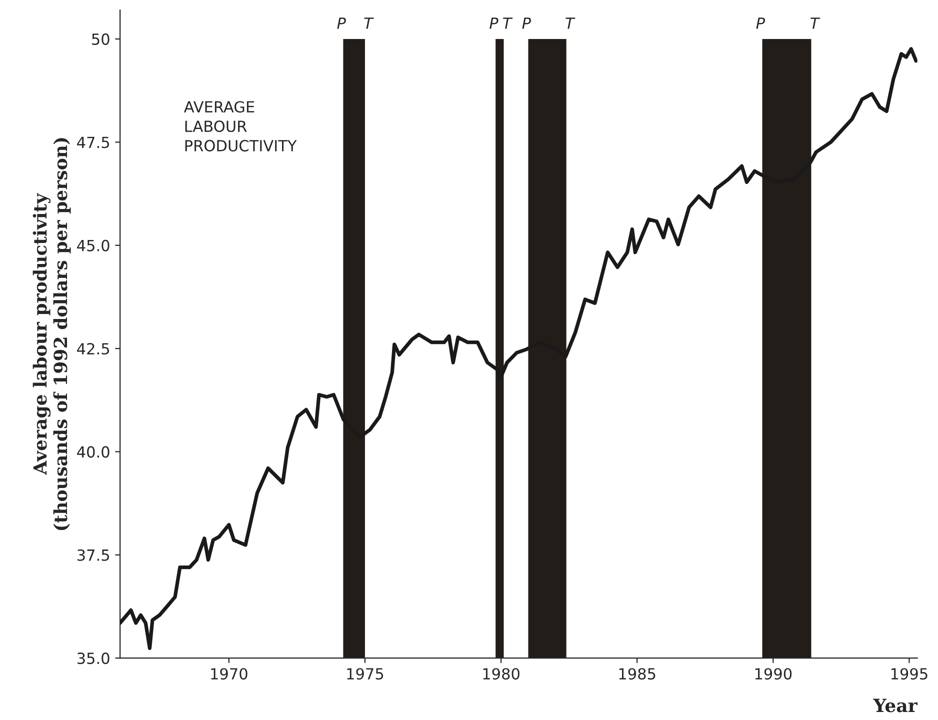  I want to click on y-tick-label: 40.0, so click(93, 452).